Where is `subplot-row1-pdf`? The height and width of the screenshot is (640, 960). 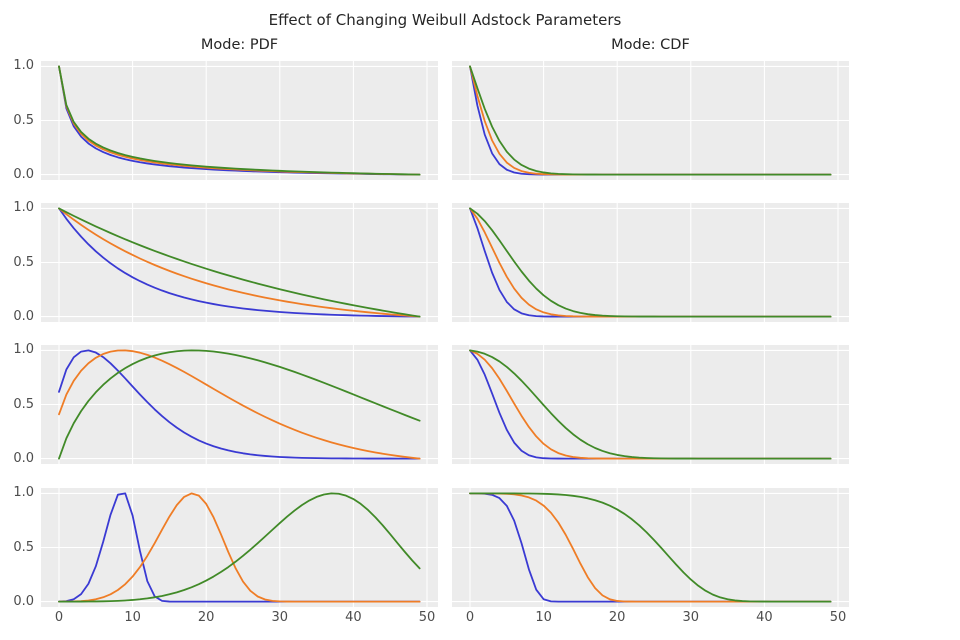 subplot-row1-pdf is located at coordinates (239, 120).